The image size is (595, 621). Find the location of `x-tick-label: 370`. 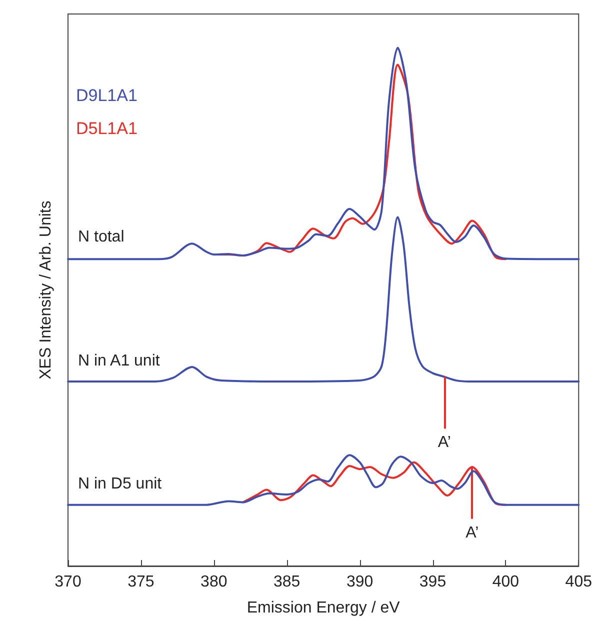

x-tick-label: 370 is located at coordinates (68, 582).